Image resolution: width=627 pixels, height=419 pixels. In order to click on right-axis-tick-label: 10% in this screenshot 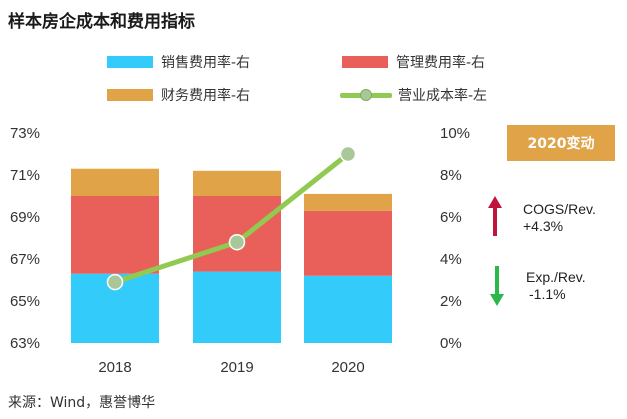, I will do `click(455, 133)`.